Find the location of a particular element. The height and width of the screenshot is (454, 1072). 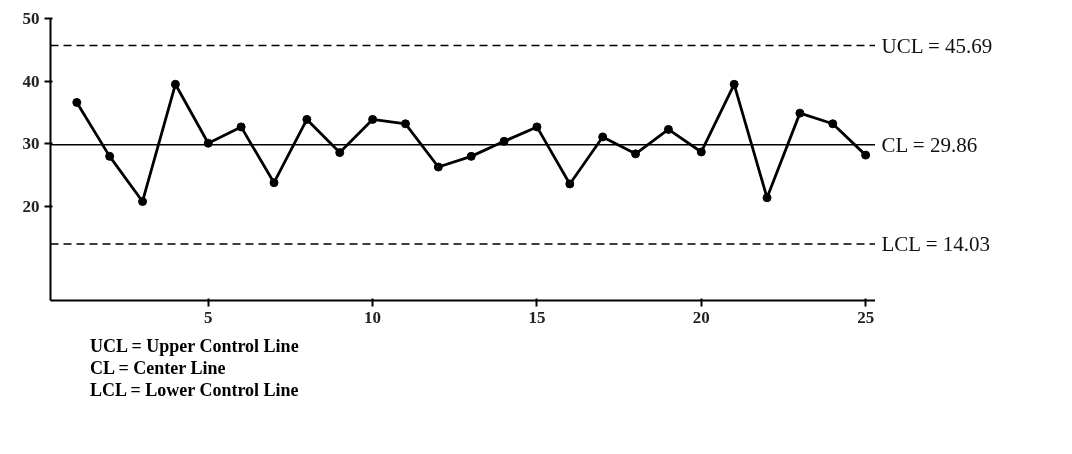

y-tick-label: 50 is located at coordinates (31, 18).